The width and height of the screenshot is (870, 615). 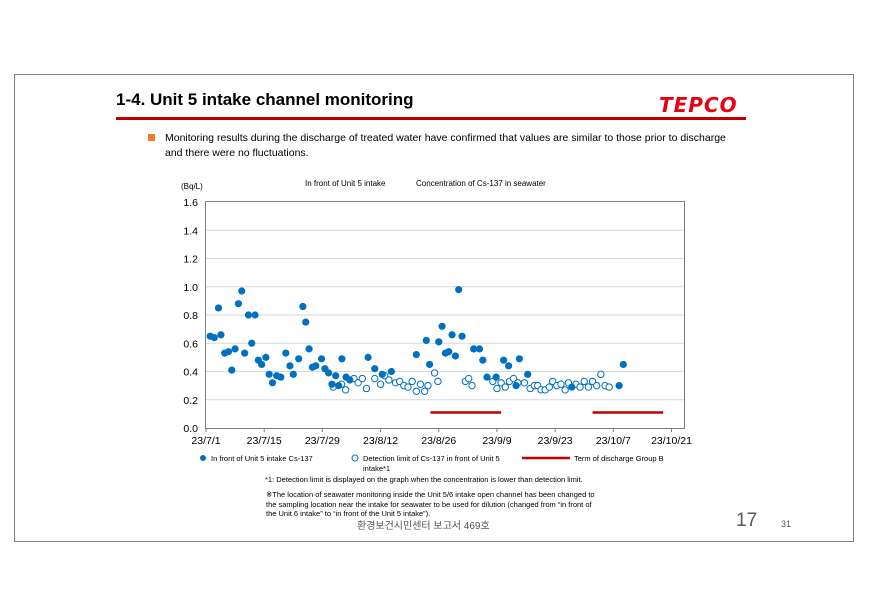 I want to click on y-tick-label: 0.2, so click(x=190, y=401).